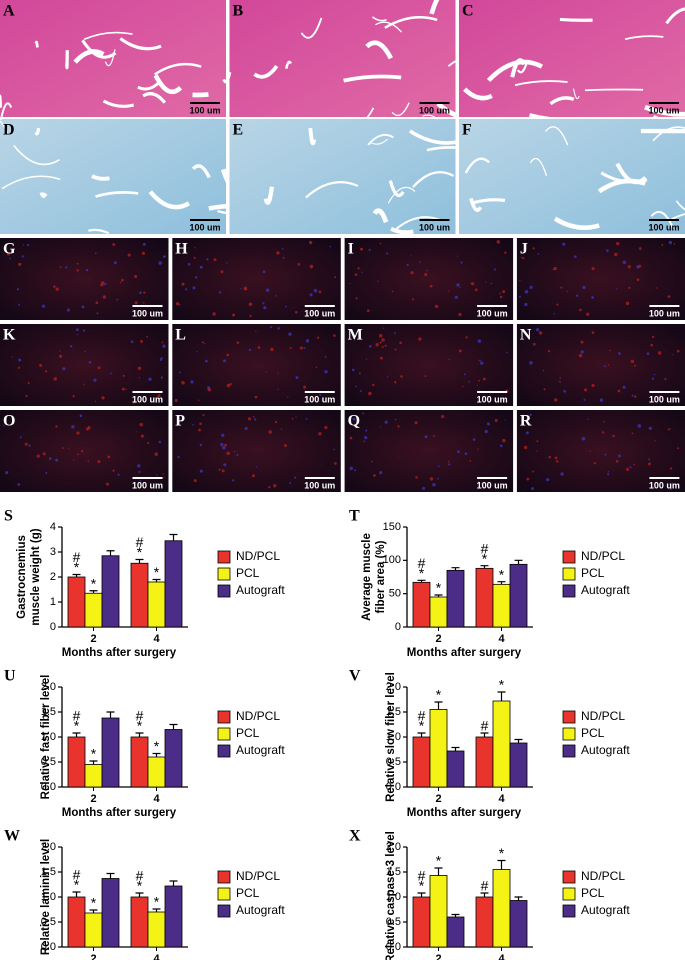  I want to click on panel-label: H, so click(181, 249).